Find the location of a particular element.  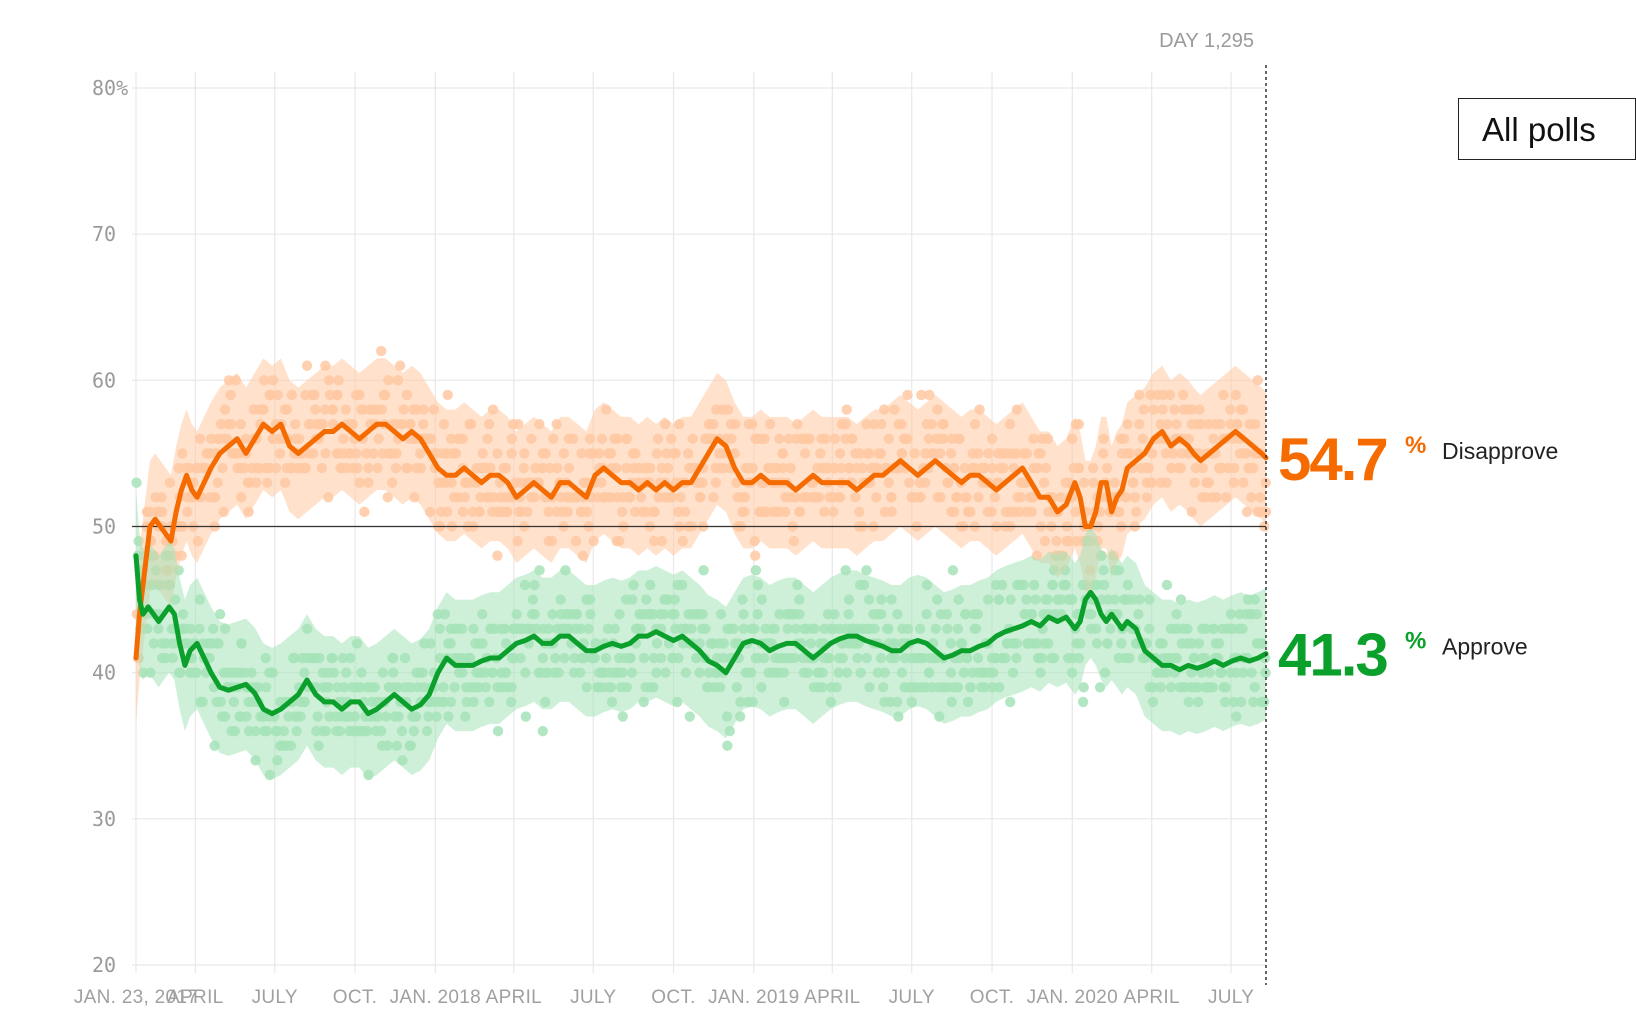

y-tick-label: 50 is located at coordinates (104, 527).